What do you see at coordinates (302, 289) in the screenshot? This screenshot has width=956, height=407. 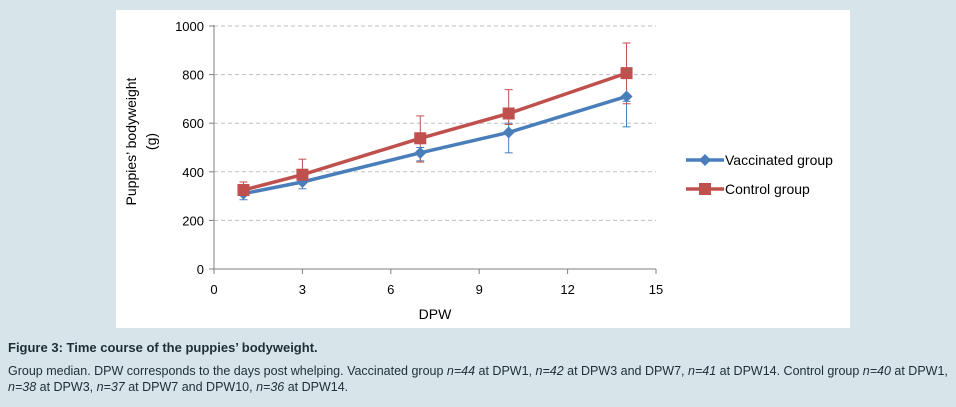 I see `x-tick-label: 3` at bounding box center [302, 289].